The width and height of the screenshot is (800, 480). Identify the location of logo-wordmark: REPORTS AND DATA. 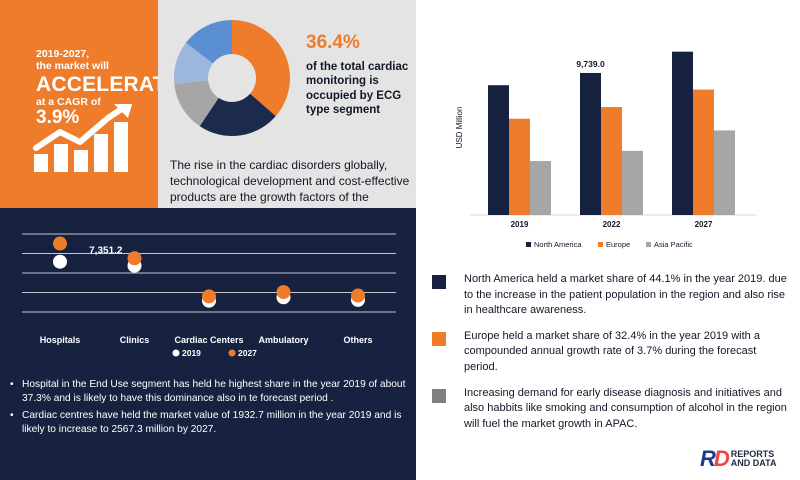
(753, 458).